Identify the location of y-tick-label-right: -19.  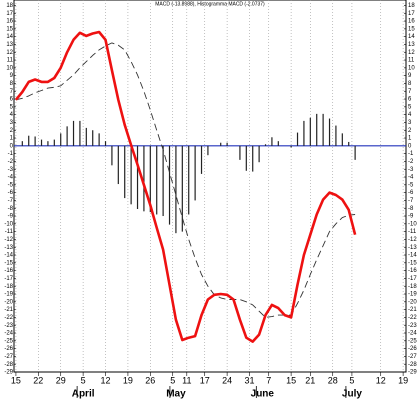
(412, 295).